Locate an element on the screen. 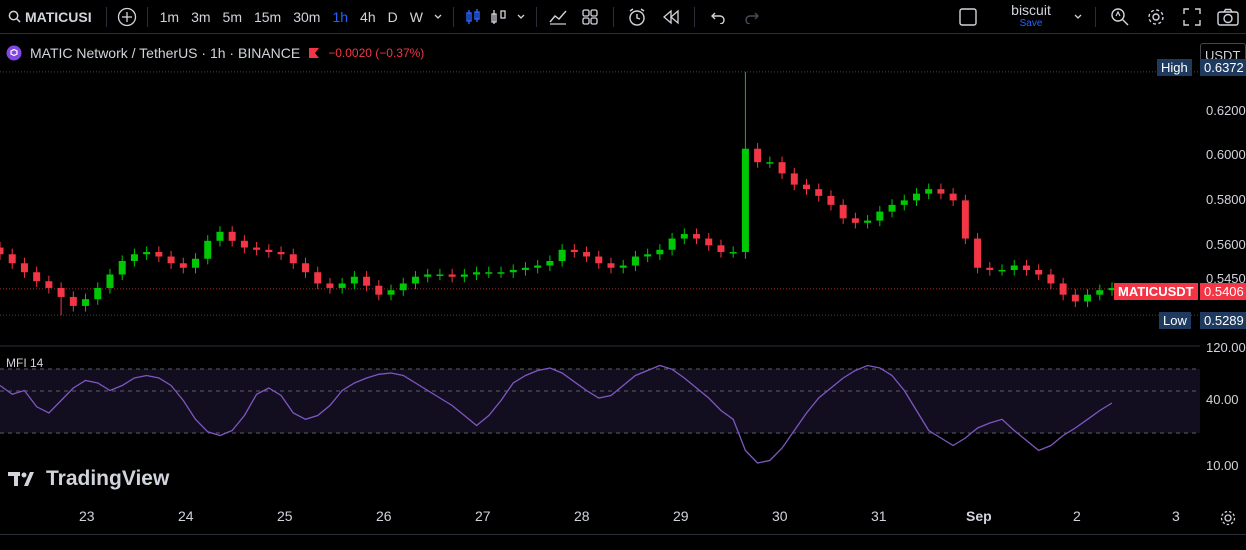 The width and height of the screenshot is (1246, 550). low-value: 0.5289 is located at coordinates (1224, 320).